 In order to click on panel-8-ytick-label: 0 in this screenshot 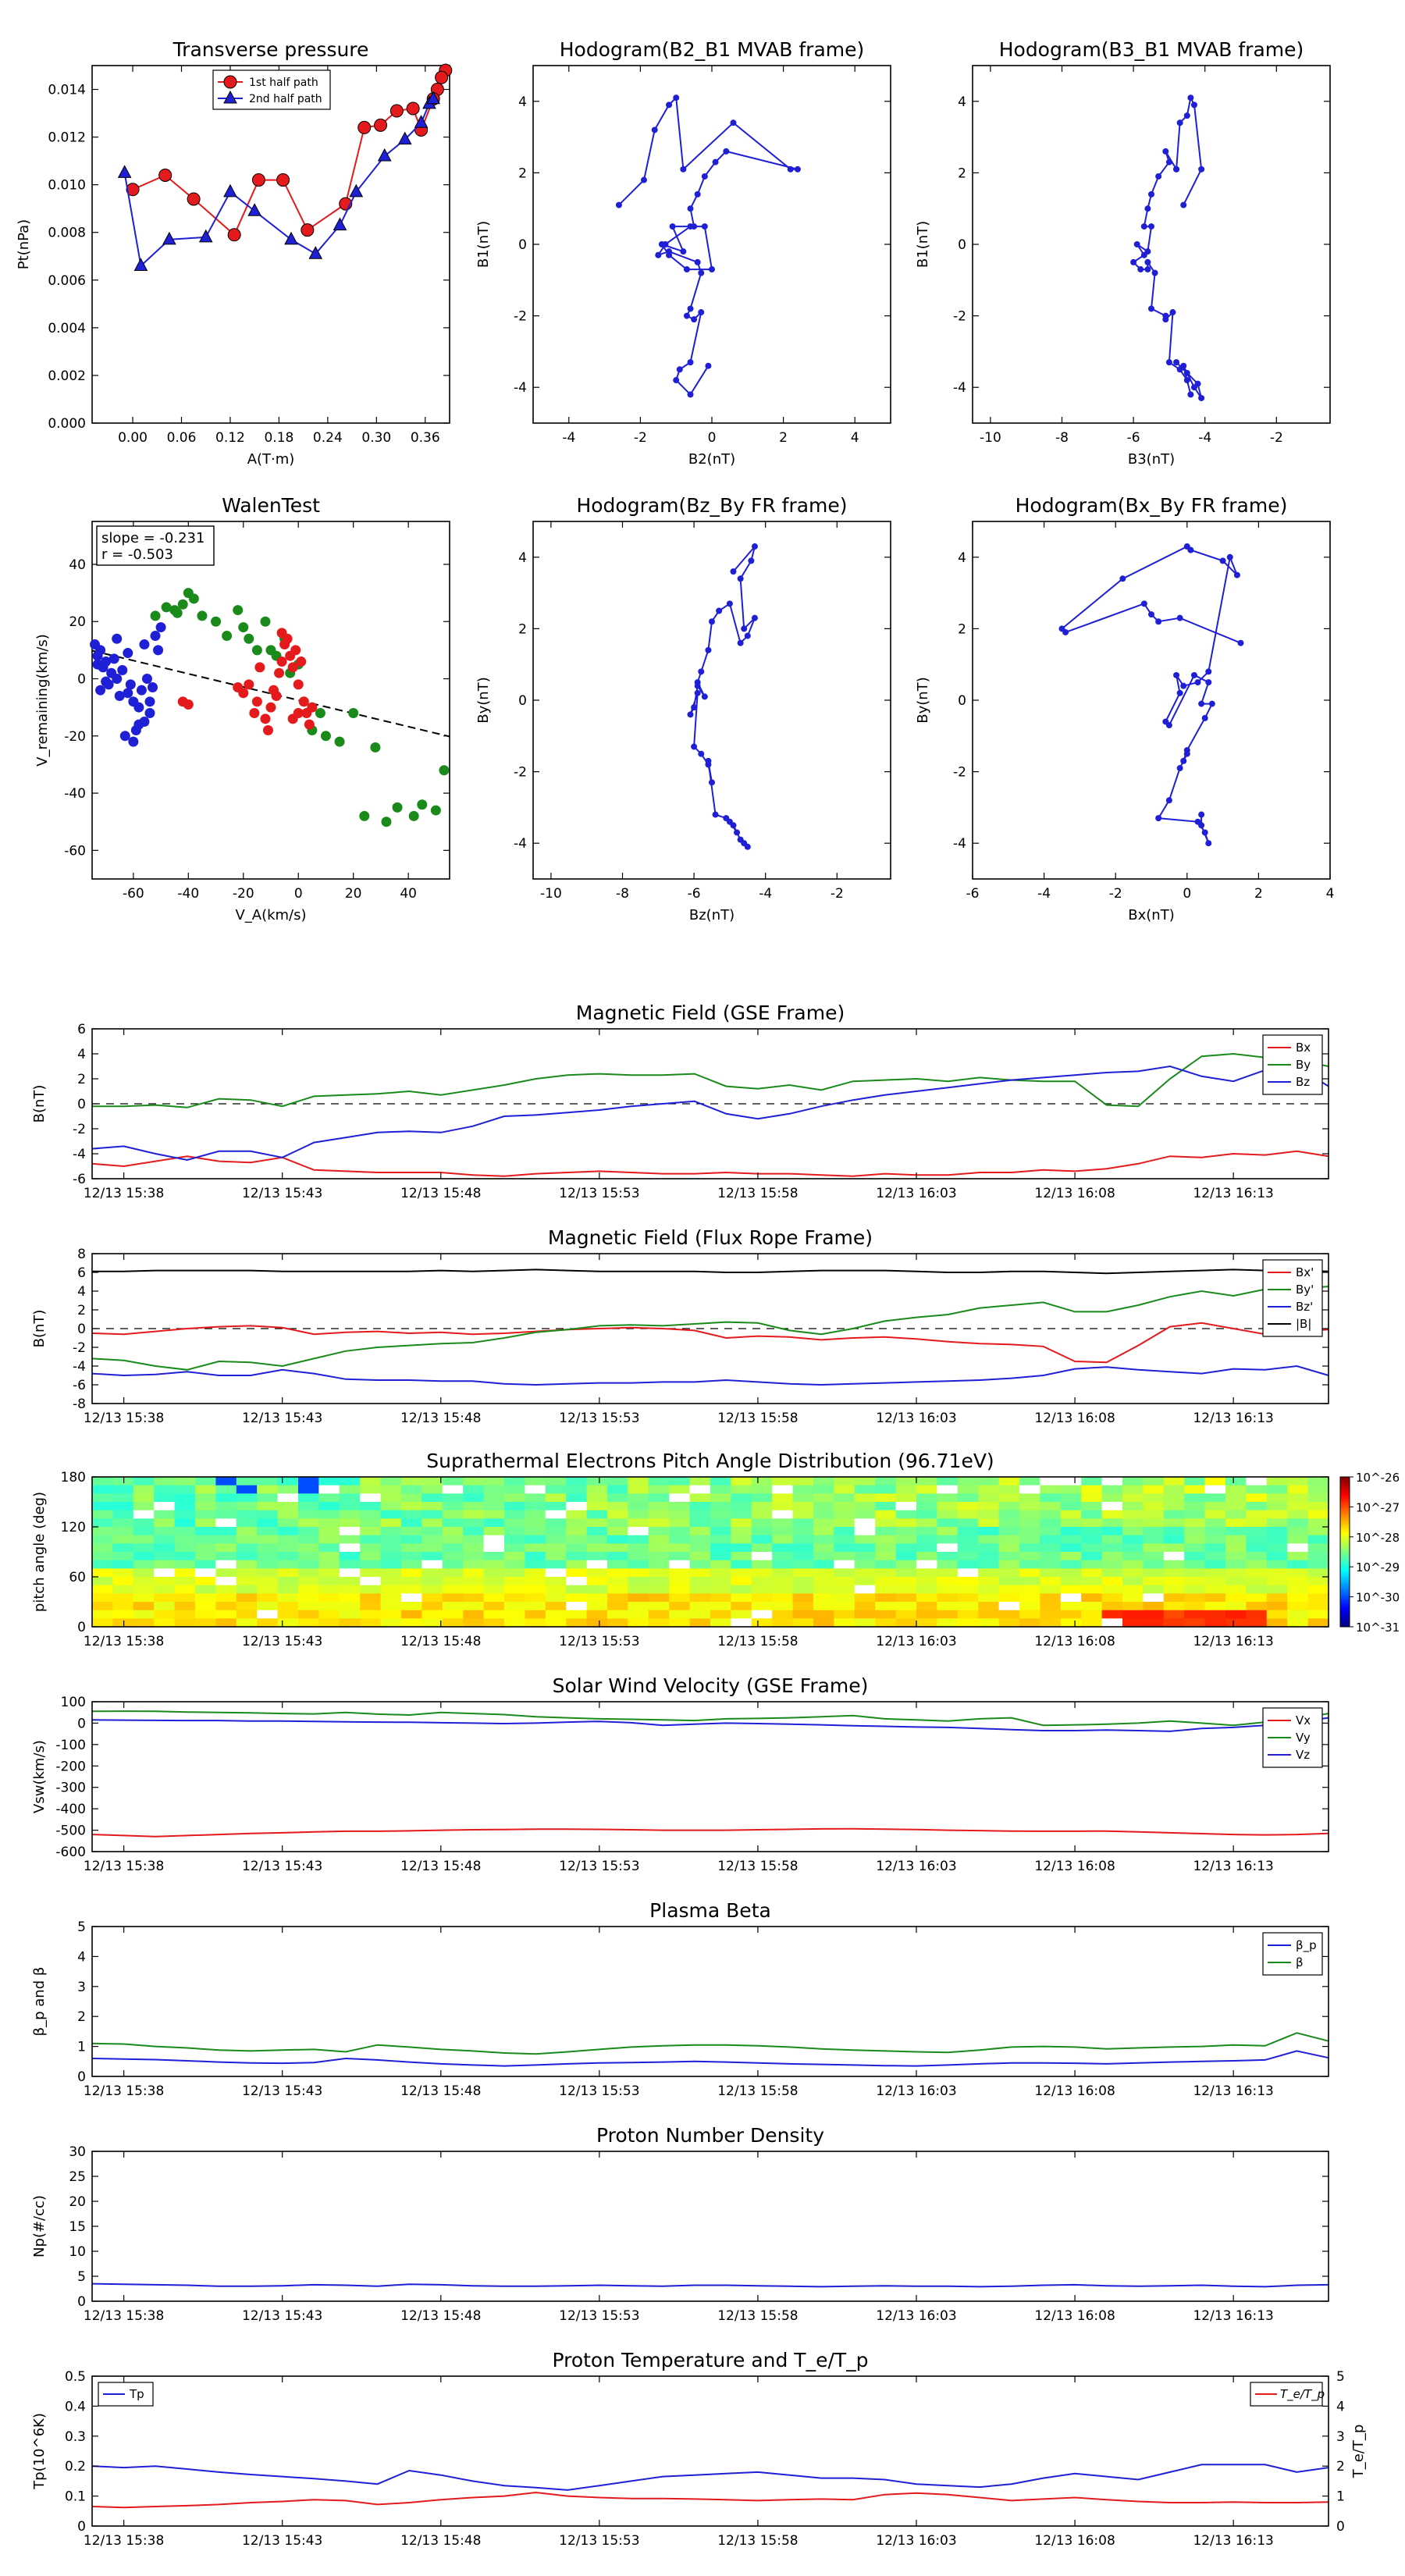, I will do `click(81, 1627)`.